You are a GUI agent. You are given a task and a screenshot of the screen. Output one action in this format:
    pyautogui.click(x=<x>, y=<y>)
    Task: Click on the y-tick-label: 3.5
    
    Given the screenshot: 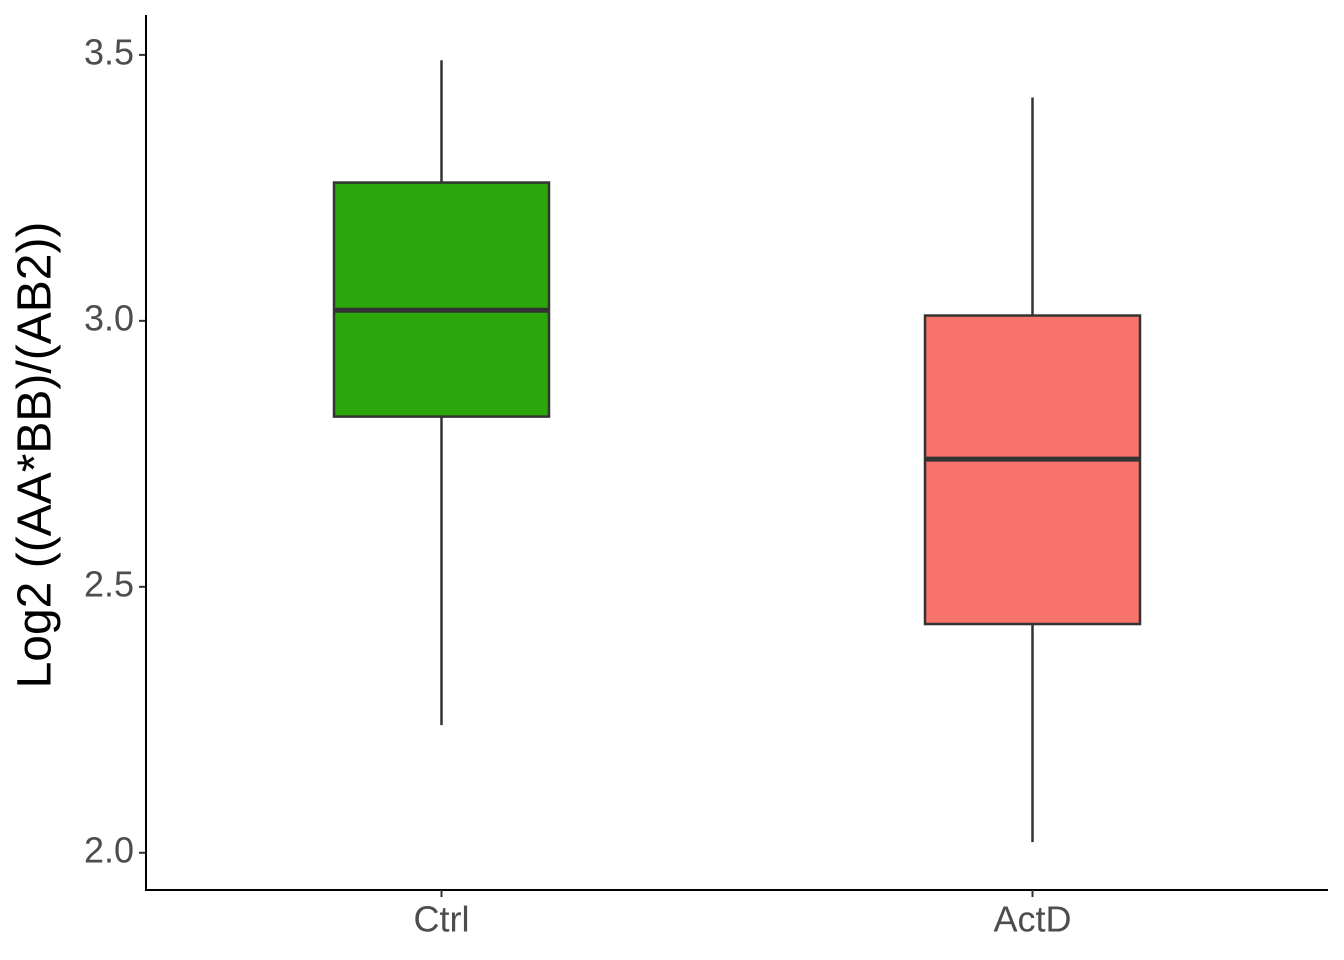 What is the action you would take?
    pyautogui.click(x=109, y=51)
    